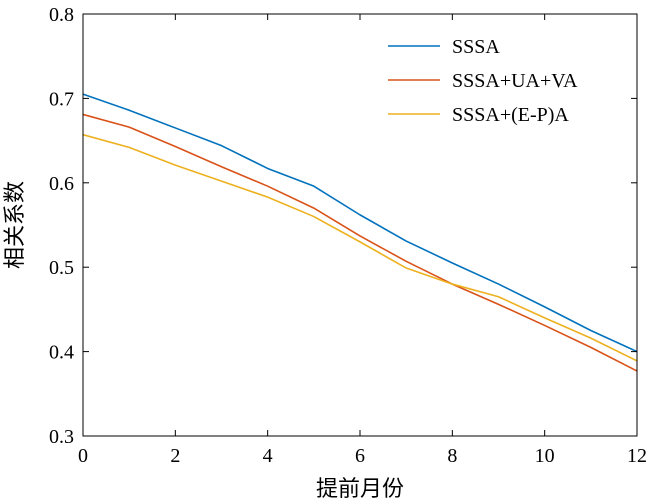  I want to click on x-tick-label: 10, so click(545, 456).